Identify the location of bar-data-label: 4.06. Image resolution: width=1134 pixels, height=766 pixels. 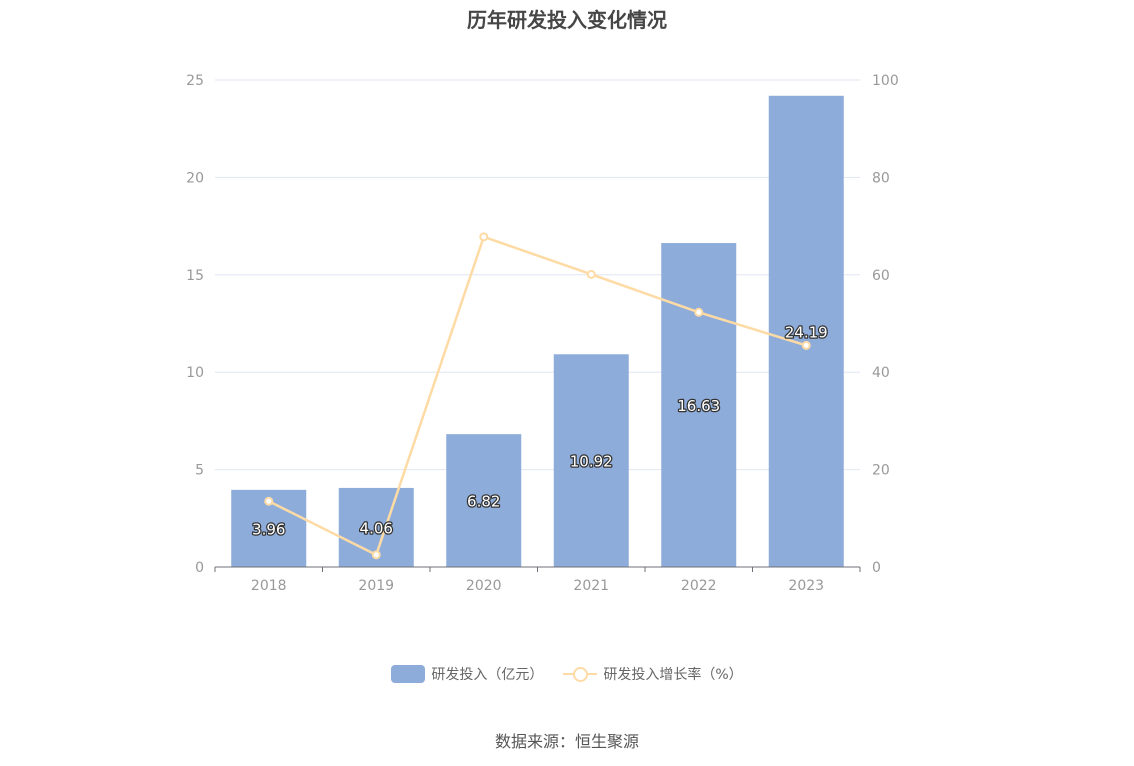
(376, 528).